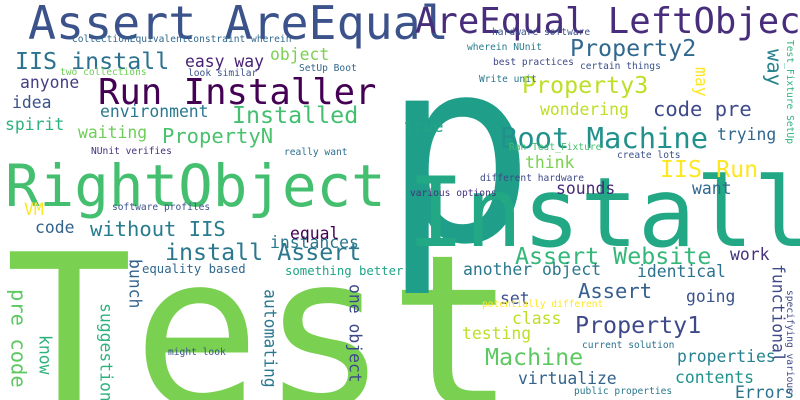 The width and height of the screenshot is (800, 400). Describe the element at coordinates (765, 391) in the screenshot. I see `word-errors: Errors` at that location.